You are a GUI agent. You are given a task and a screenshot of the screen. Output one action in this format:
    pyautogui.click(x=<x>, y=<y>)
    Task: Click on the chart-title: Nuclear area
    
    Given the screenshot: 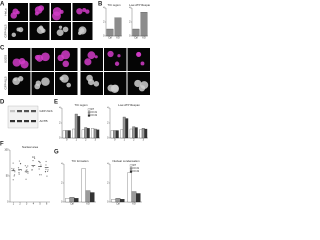 What is the action you would take?
    pyautogui.click(x=30, y=147)
    